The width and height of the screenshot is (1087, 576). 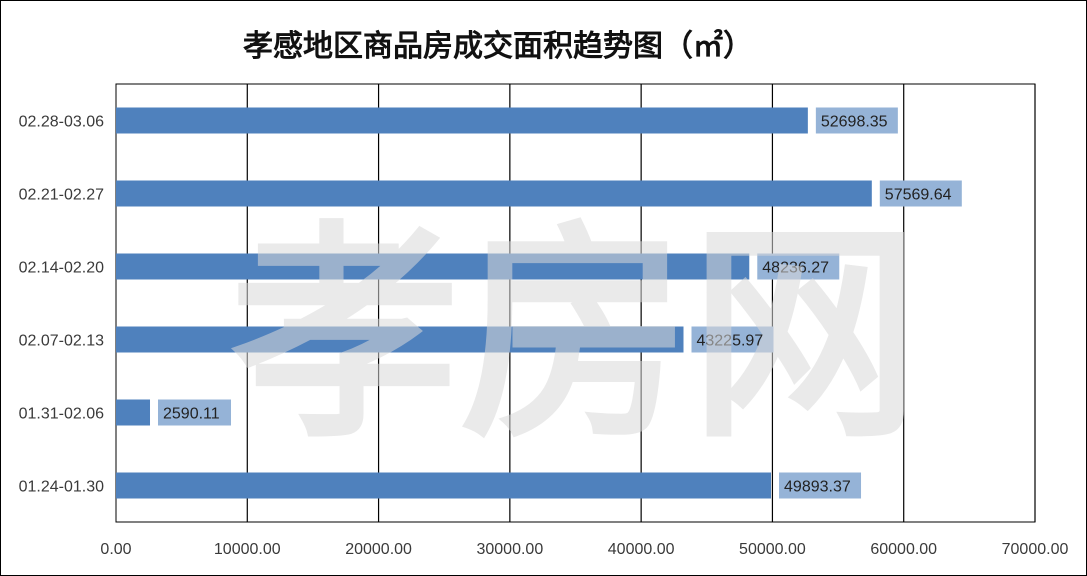 I want to click on data-label: 43225.97, so click(x=729, y=341).